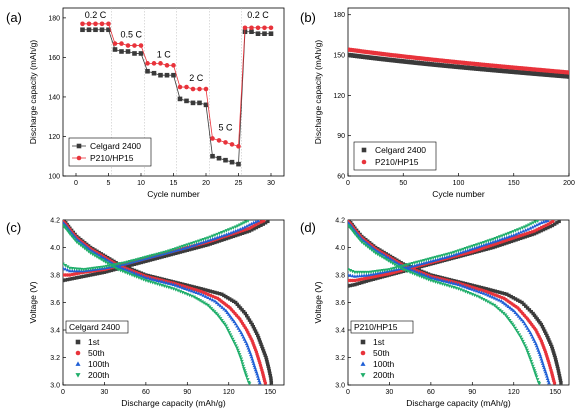 The width and height of the screenshot is (575, 418). What do you see at coordinates (239, 183) in the screenshot?
I see `x-tick-label: 25` at bounding box center [239, 183].